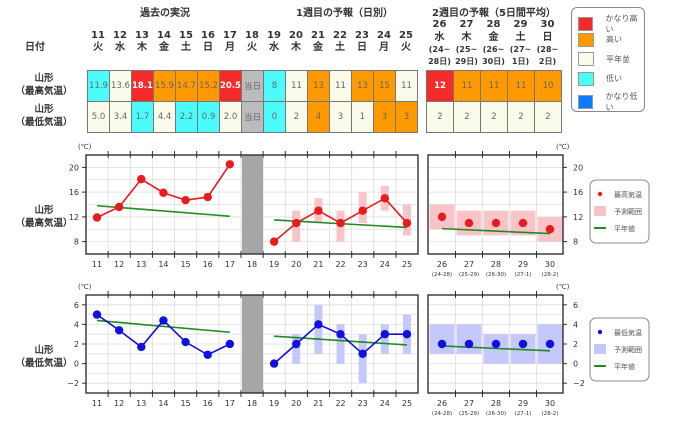  Describe the element at coordinates (340, 42) in the screenshot. I see `day-header: 22 土` at that location.